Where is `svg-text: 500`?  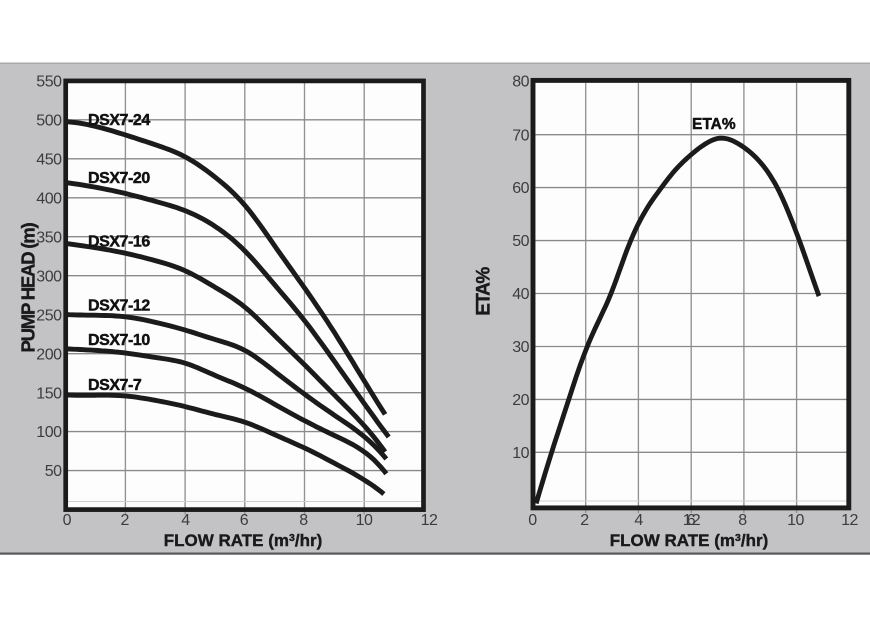
svg-text: 500 is located at coordinates (49, 120).